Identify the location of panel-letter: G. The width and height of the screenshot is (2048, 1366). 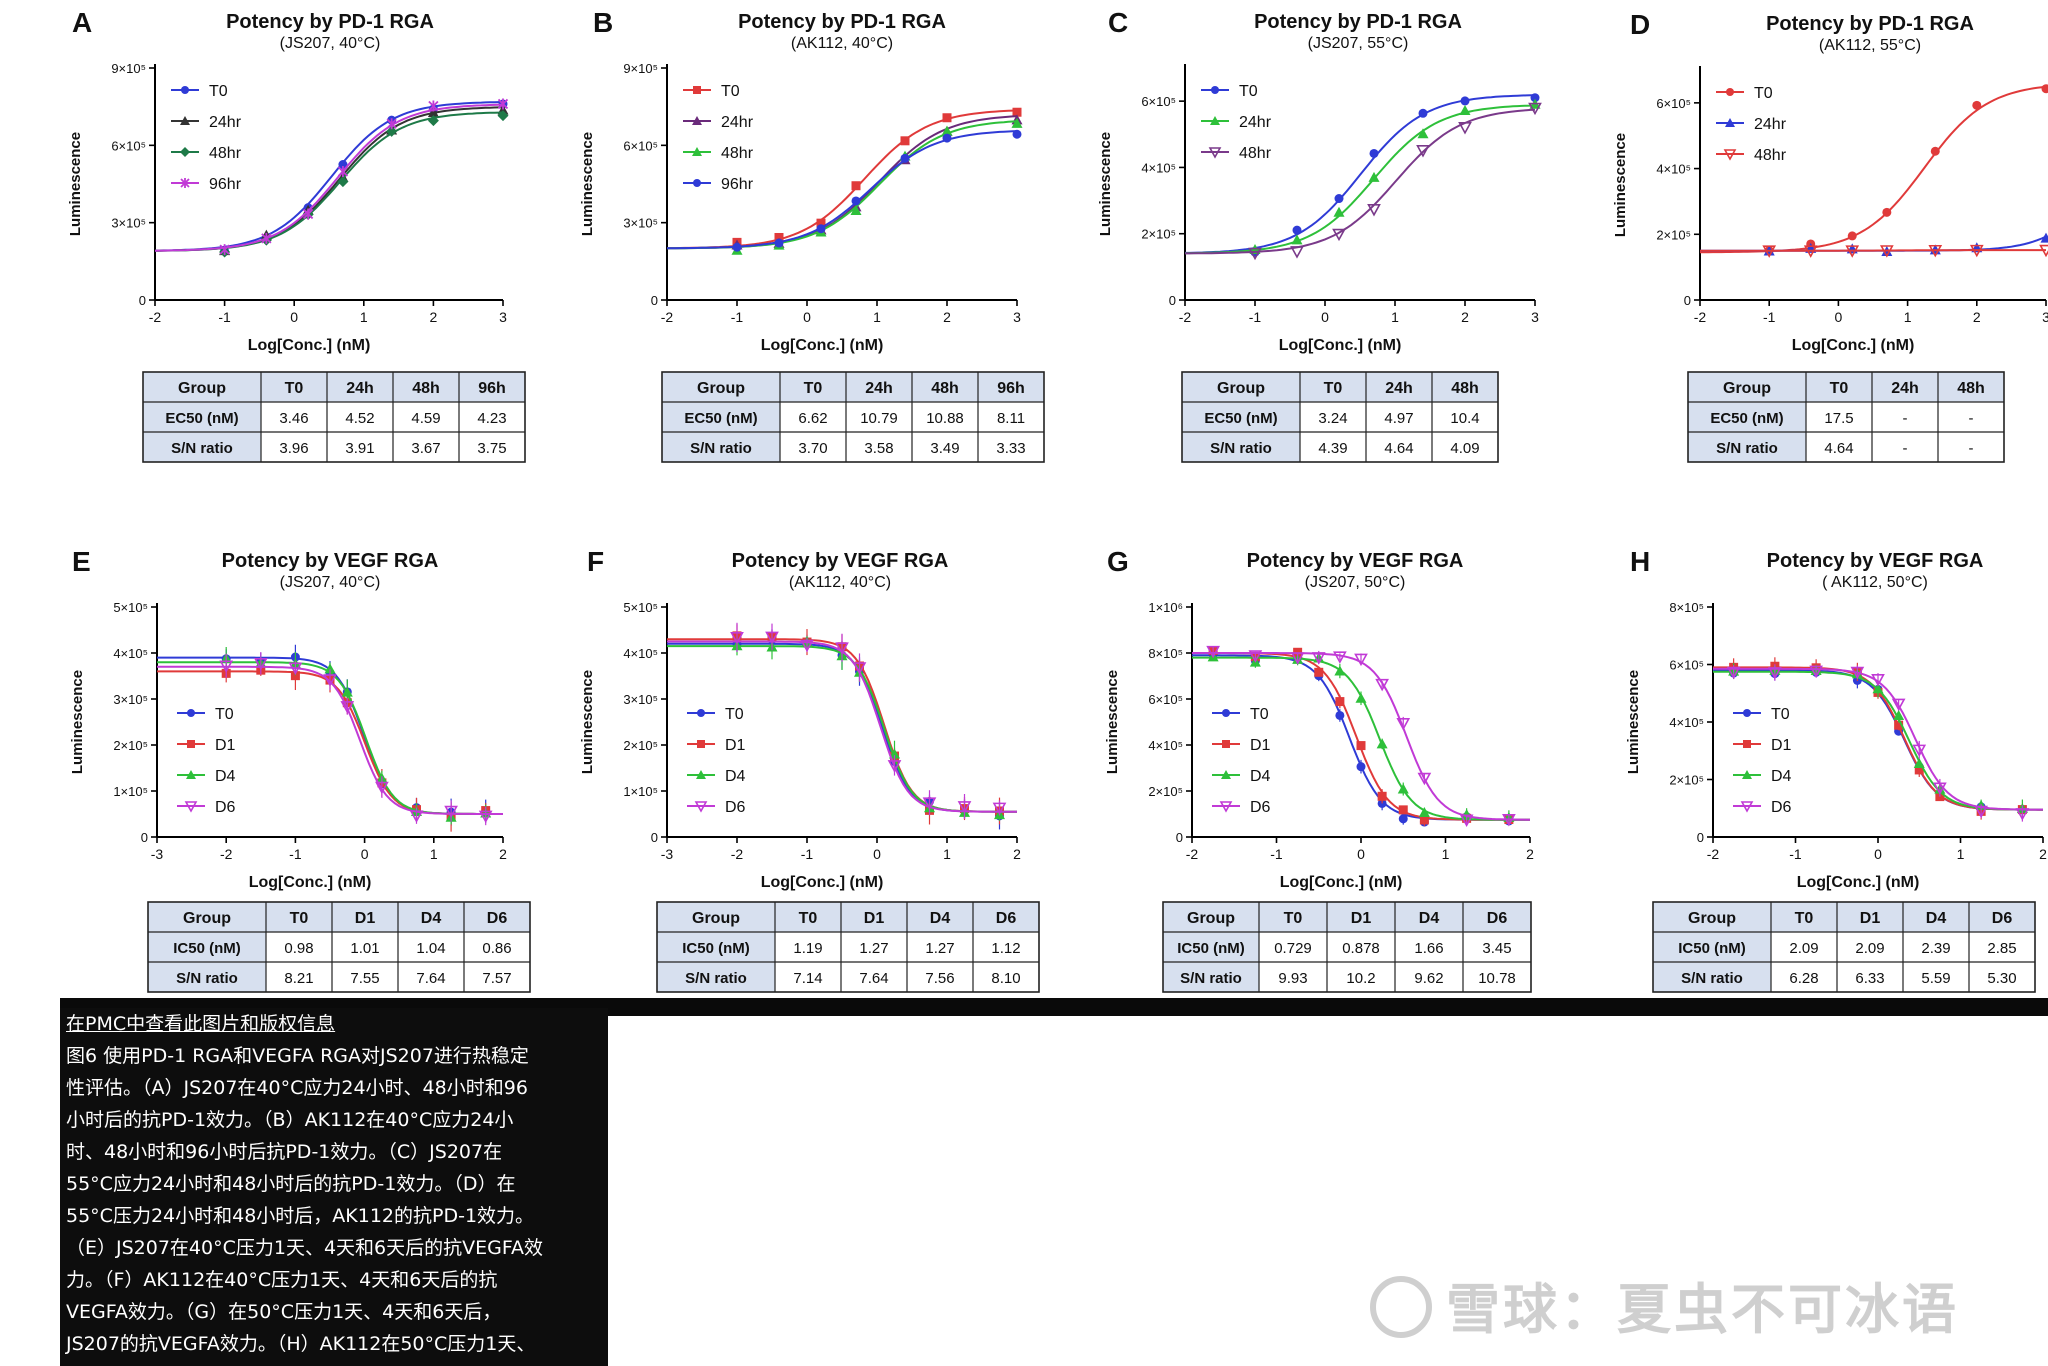
(1118, 561).